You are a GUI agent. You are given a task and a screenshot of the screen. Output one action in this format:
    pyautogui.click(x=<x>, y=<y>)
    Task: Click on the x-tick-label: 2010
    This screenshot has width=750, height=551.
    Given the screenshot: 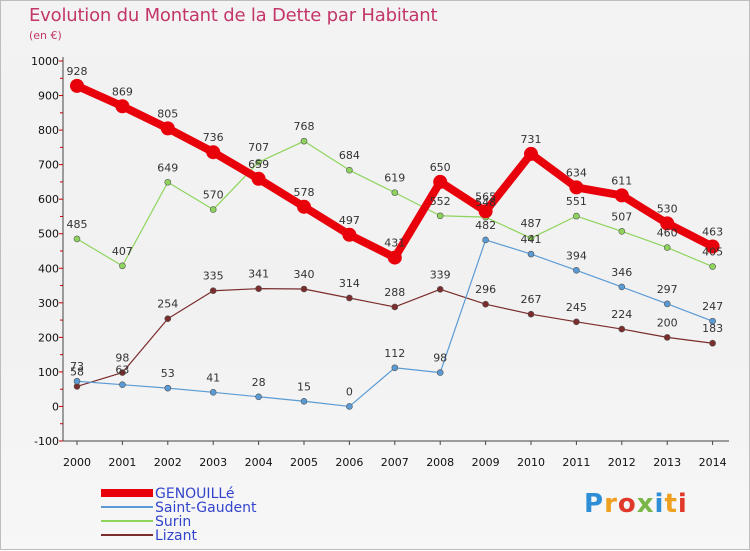 What is the action you would take?
    pyautogui.click(x=531, y=462)
    